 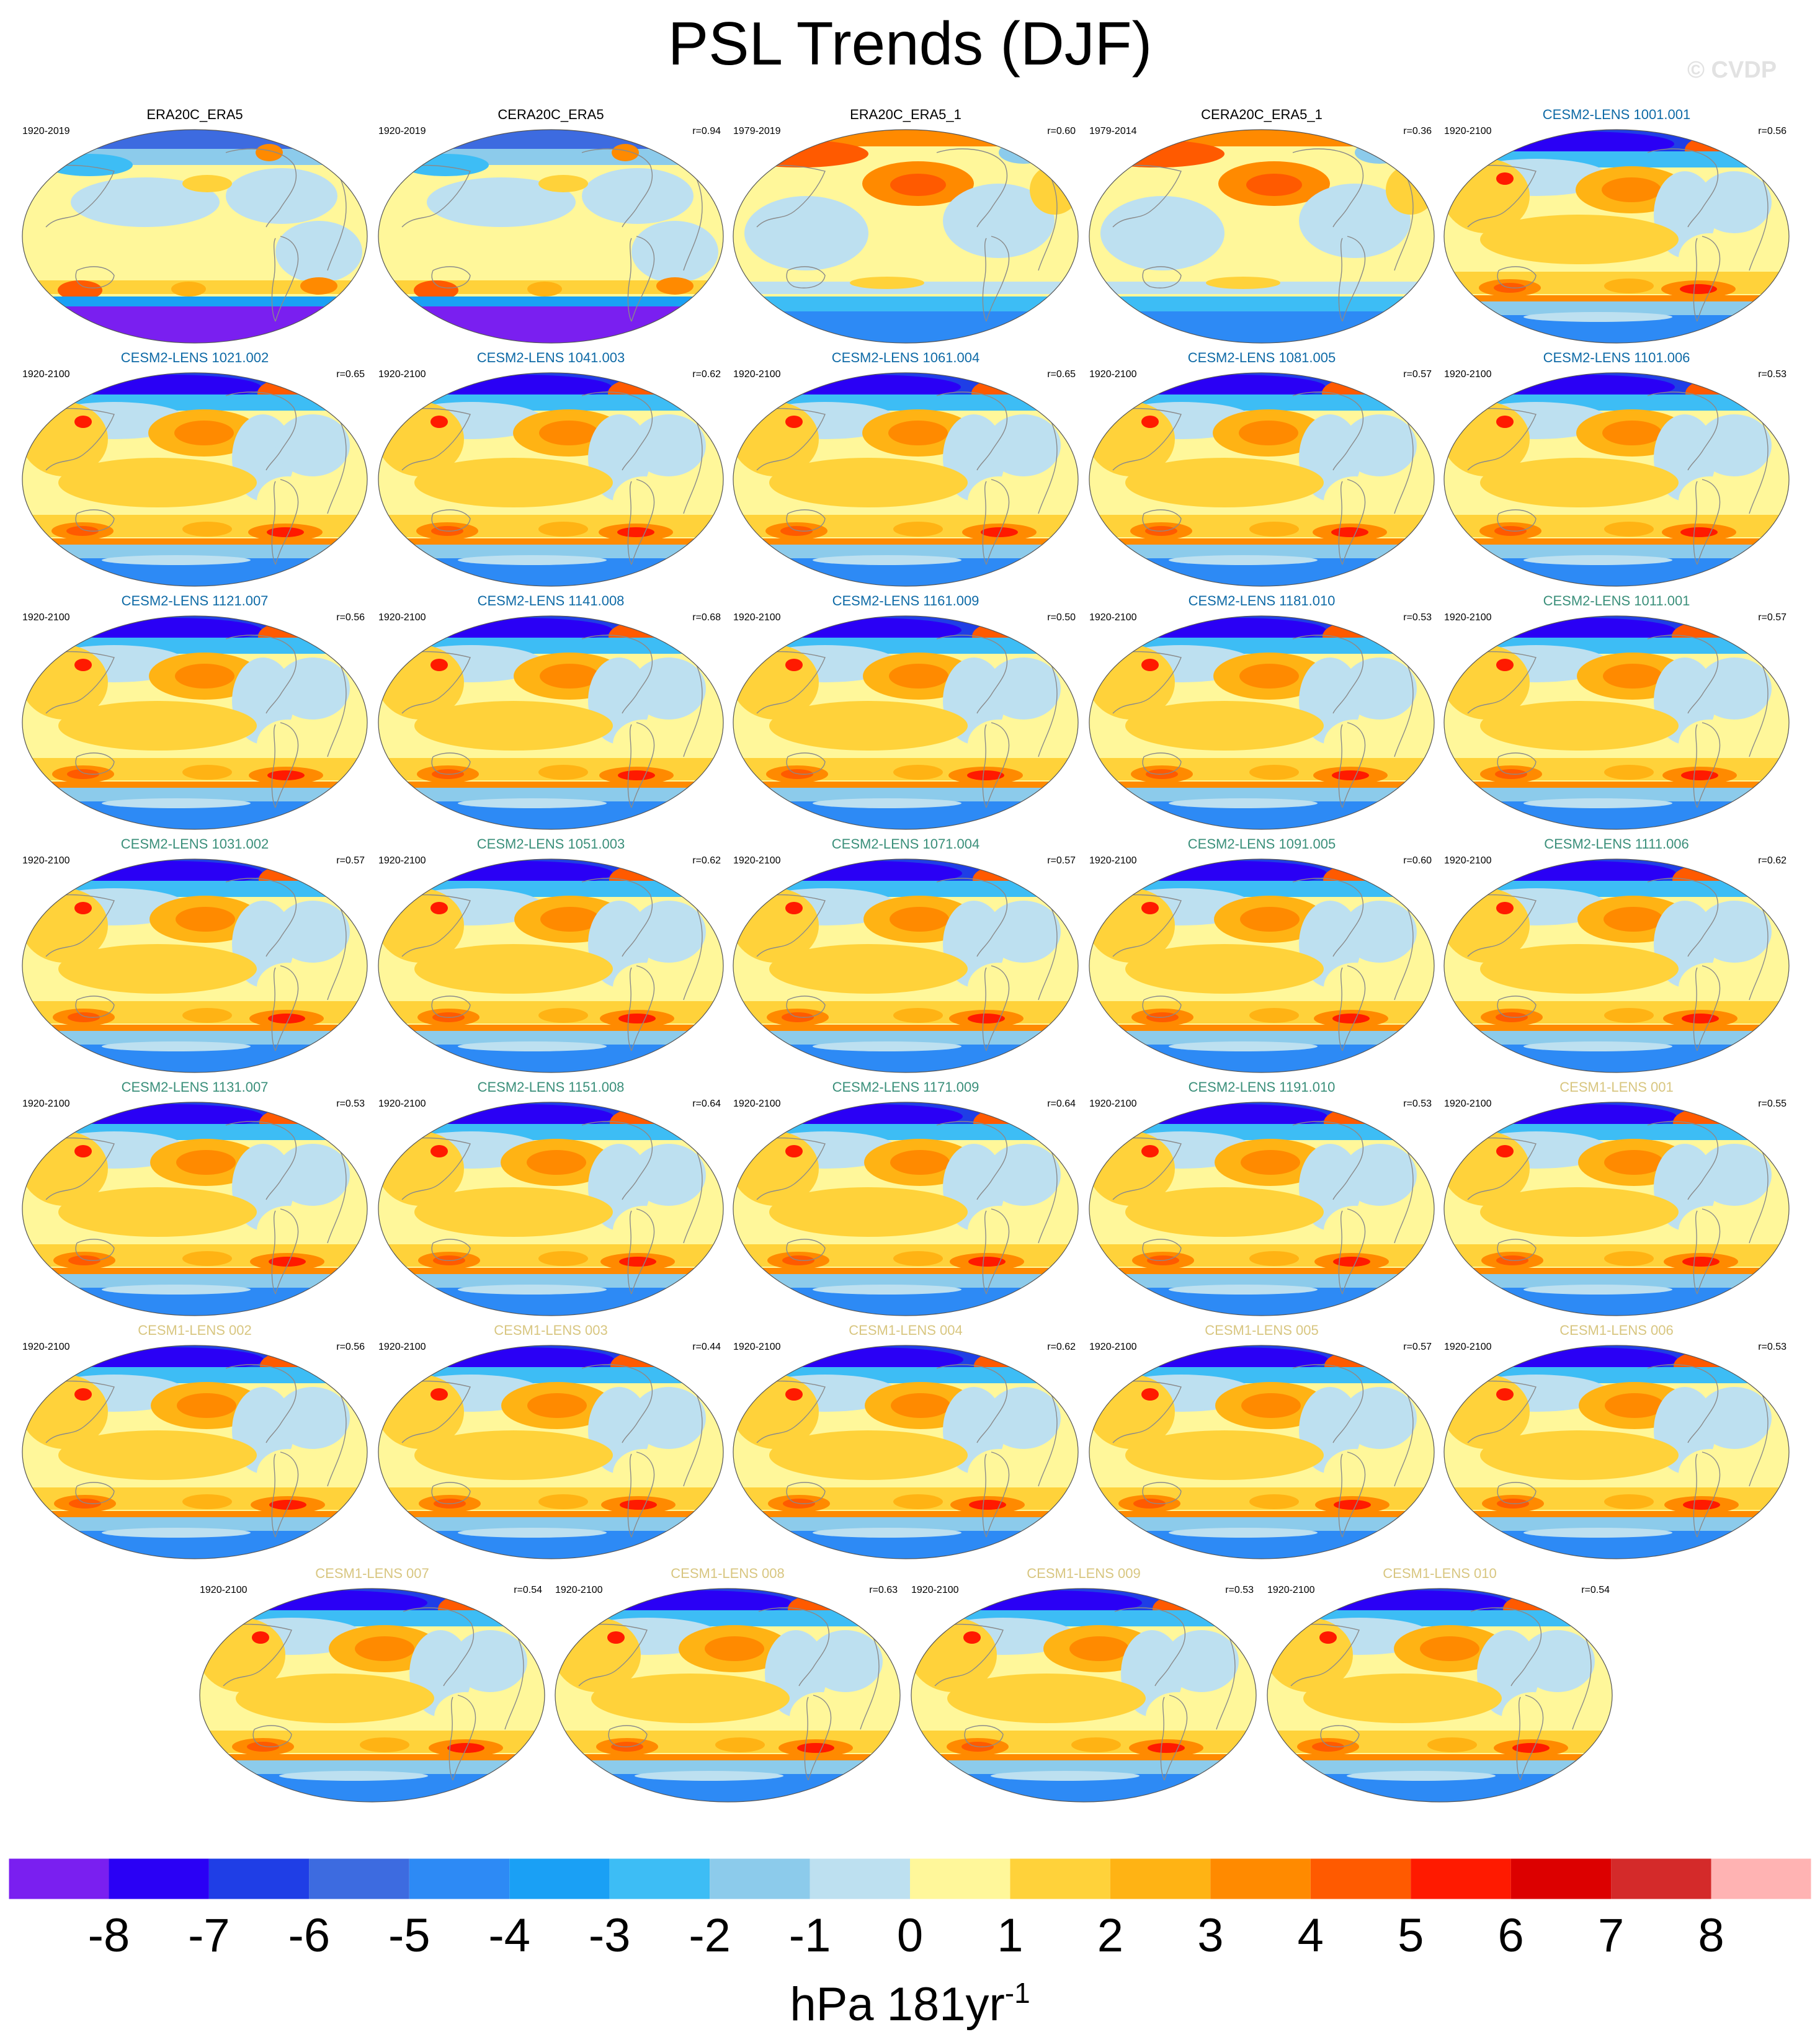 I want to click on colorbar-tick-label: -2, so click(x=710, y=1935).